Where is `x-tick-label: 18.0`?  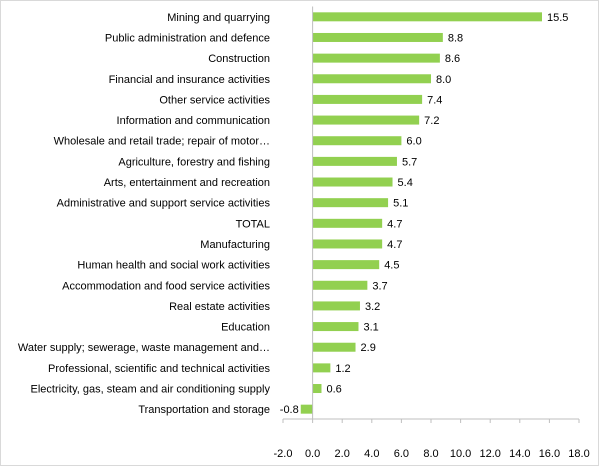 x-tick-label: 18.0 is located at coordinates (578, 454).